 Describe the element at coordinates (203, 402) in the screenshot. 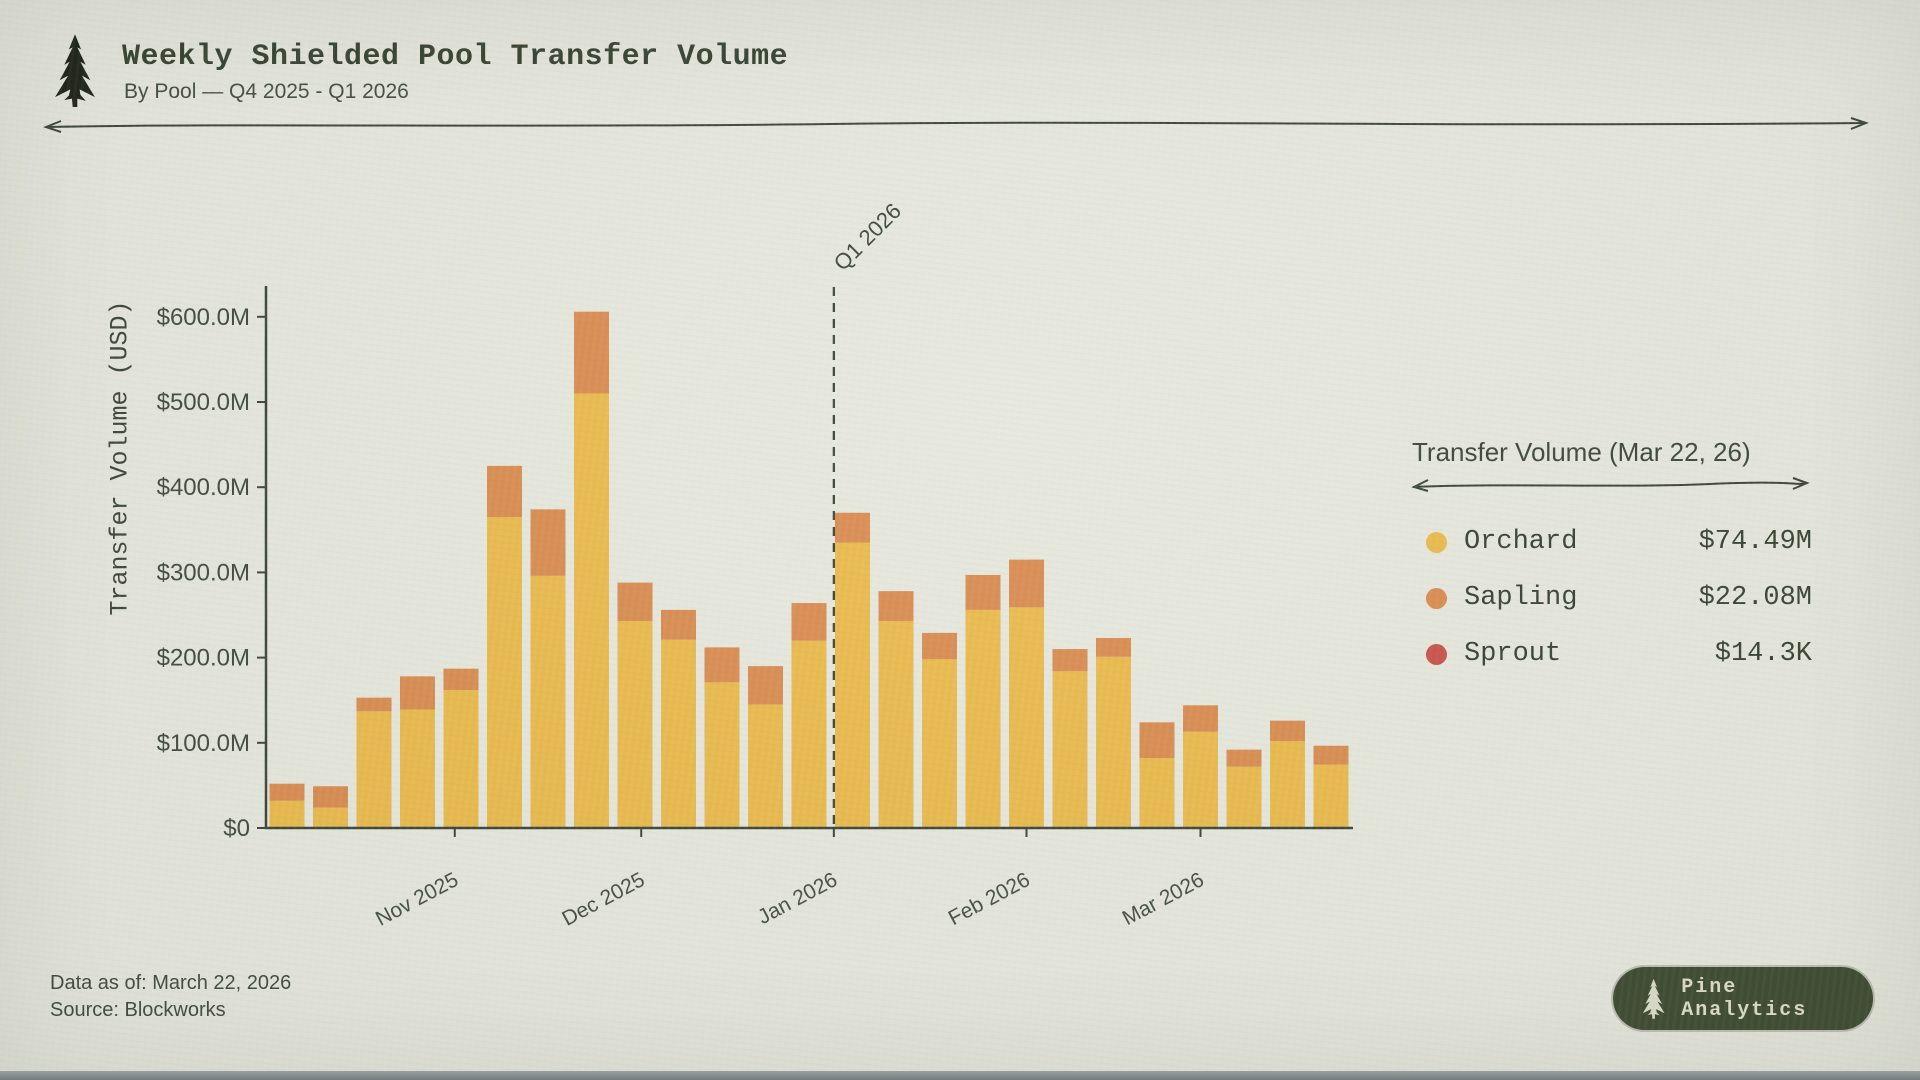

I see `y-tick-label: $500.0M` at that location.